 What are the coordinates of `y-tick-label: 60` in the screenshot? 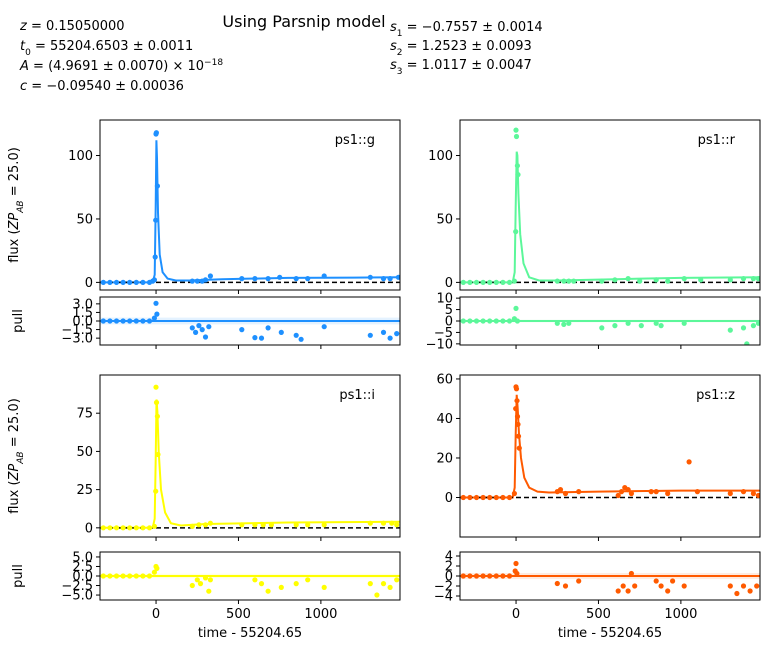 It's located at (444, 379).